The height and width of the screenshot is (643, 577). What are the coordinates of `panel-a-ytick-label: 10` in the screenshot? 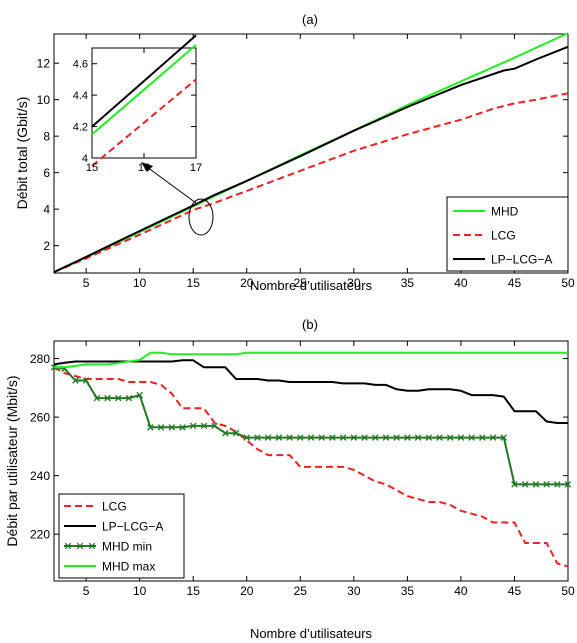 It's located at (44, 100).